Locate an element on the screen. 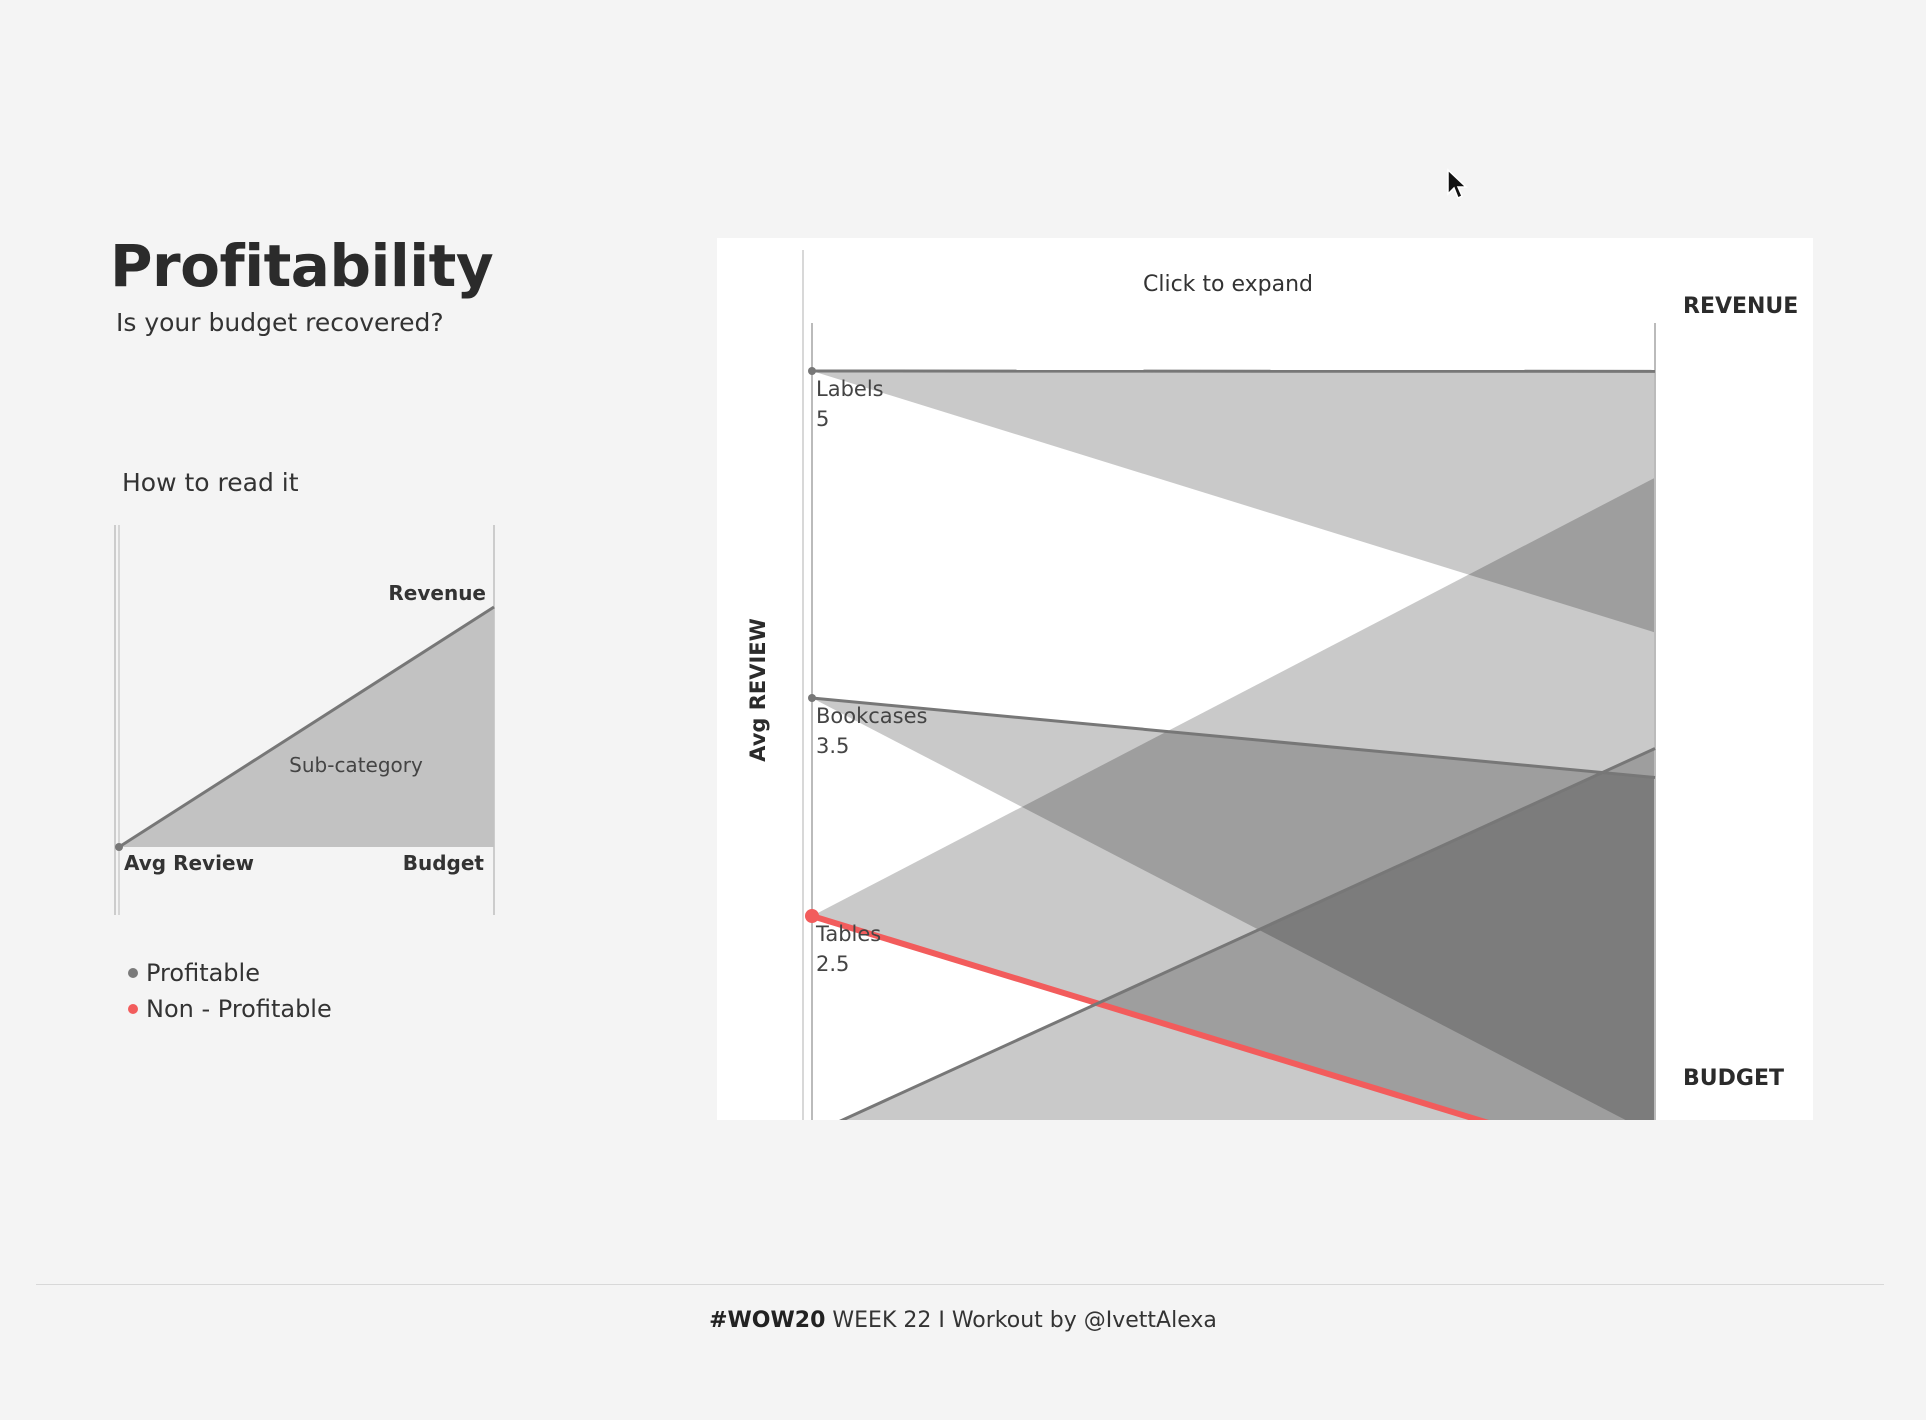 This screenshot has width=1926, height=1420. point-bookcases is located at coordinates (812, 698).